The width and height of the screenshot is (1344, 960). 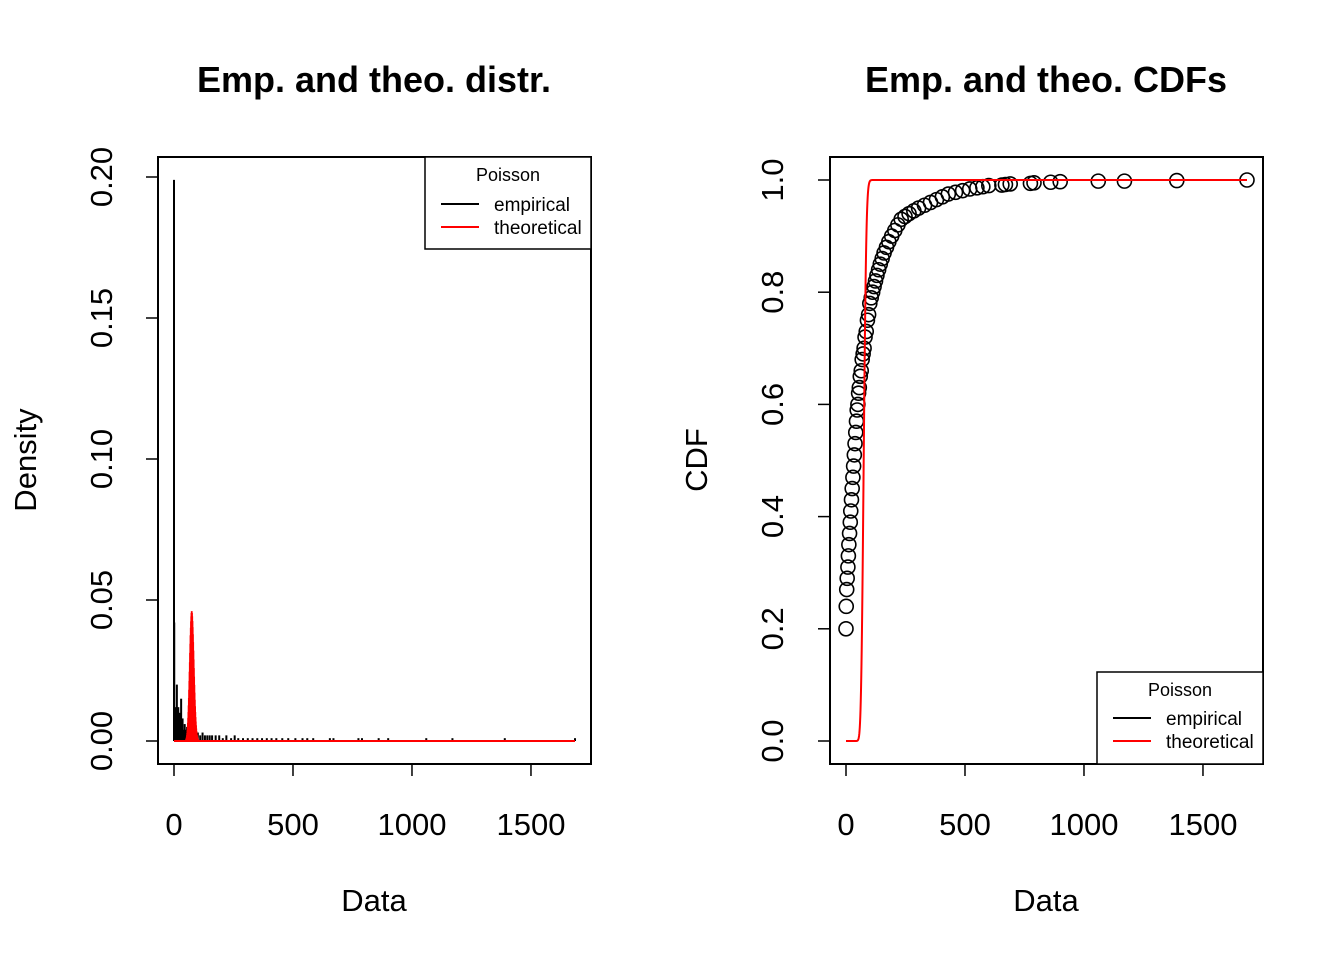 I want to click on density-legend-title: Poisson, so click(x=508, y=175).